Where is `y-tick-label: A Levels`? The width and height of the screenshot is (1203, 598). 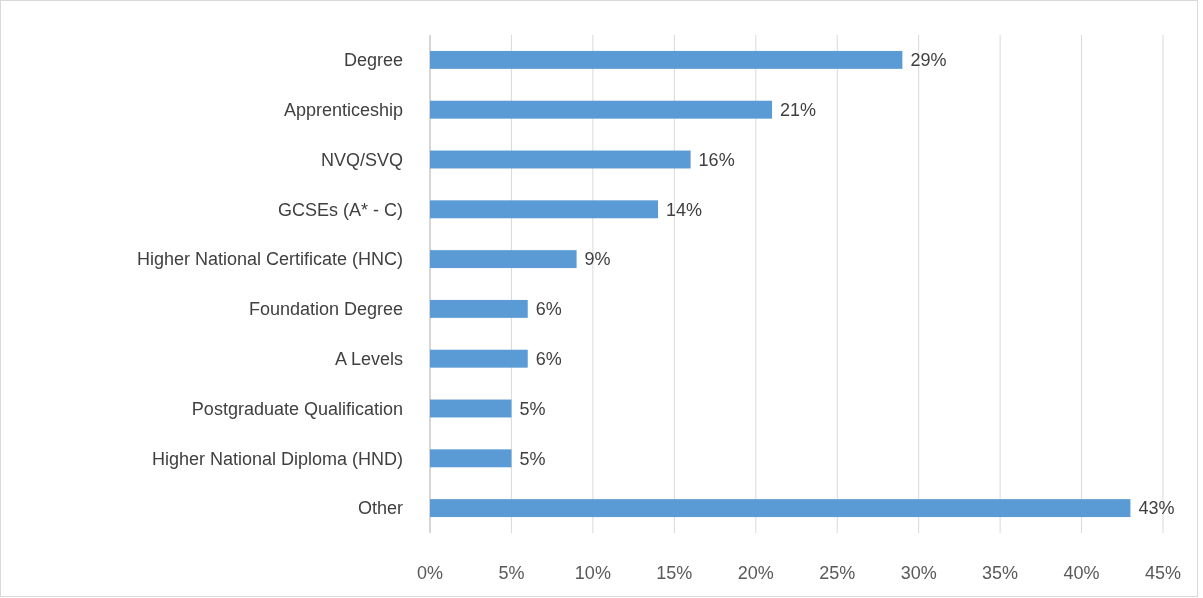
y-tick-label: A Levels is located at coordinates (368, 359).